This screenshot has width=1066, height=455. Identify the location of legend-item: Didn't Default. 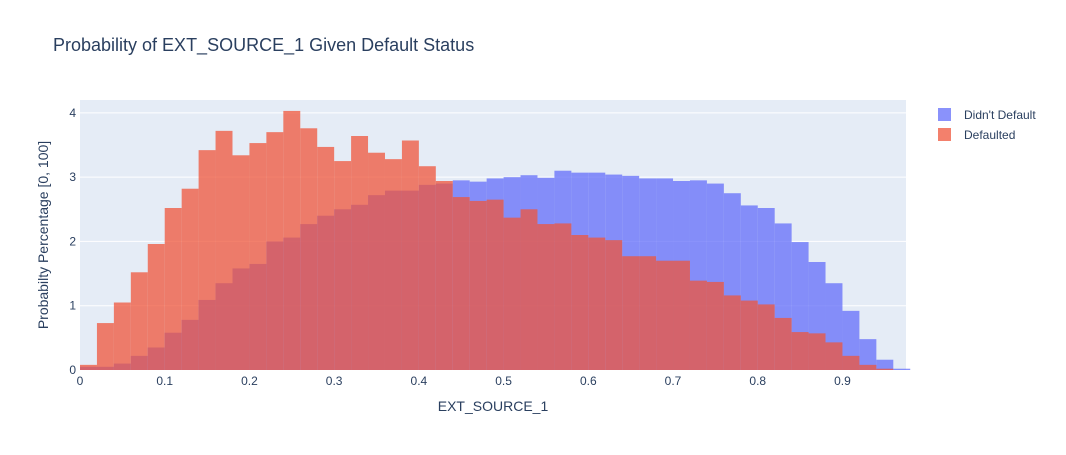
(987, 115).